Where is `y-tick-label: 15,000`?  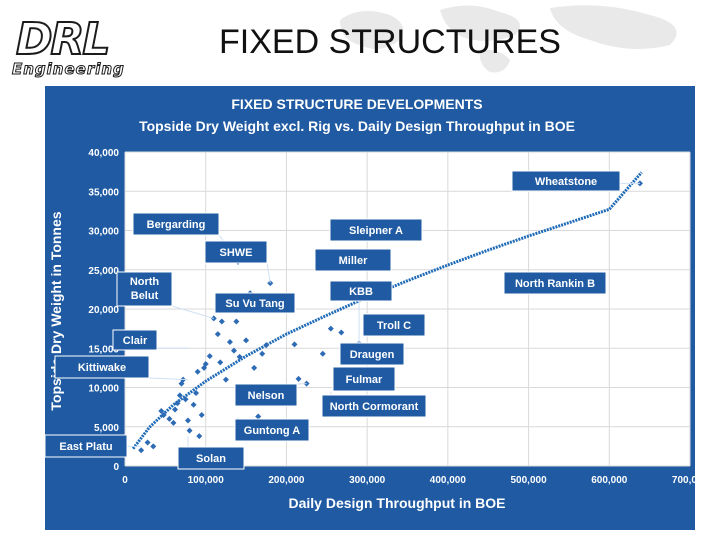 y-tick-label: 15,000 is located at coordinates (103, 349).